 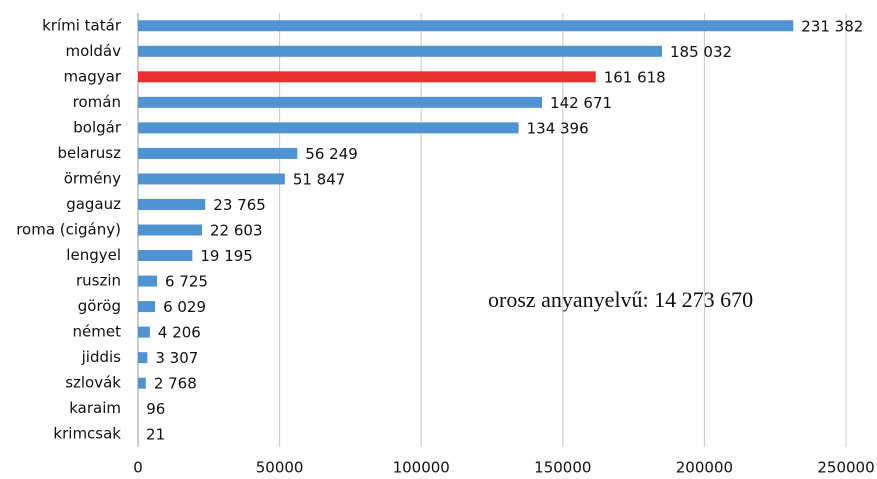 What do you see at coordinates (226, 256) in the screenshot?
I see `value-label: 19 195` at bounding box center [226, 256].